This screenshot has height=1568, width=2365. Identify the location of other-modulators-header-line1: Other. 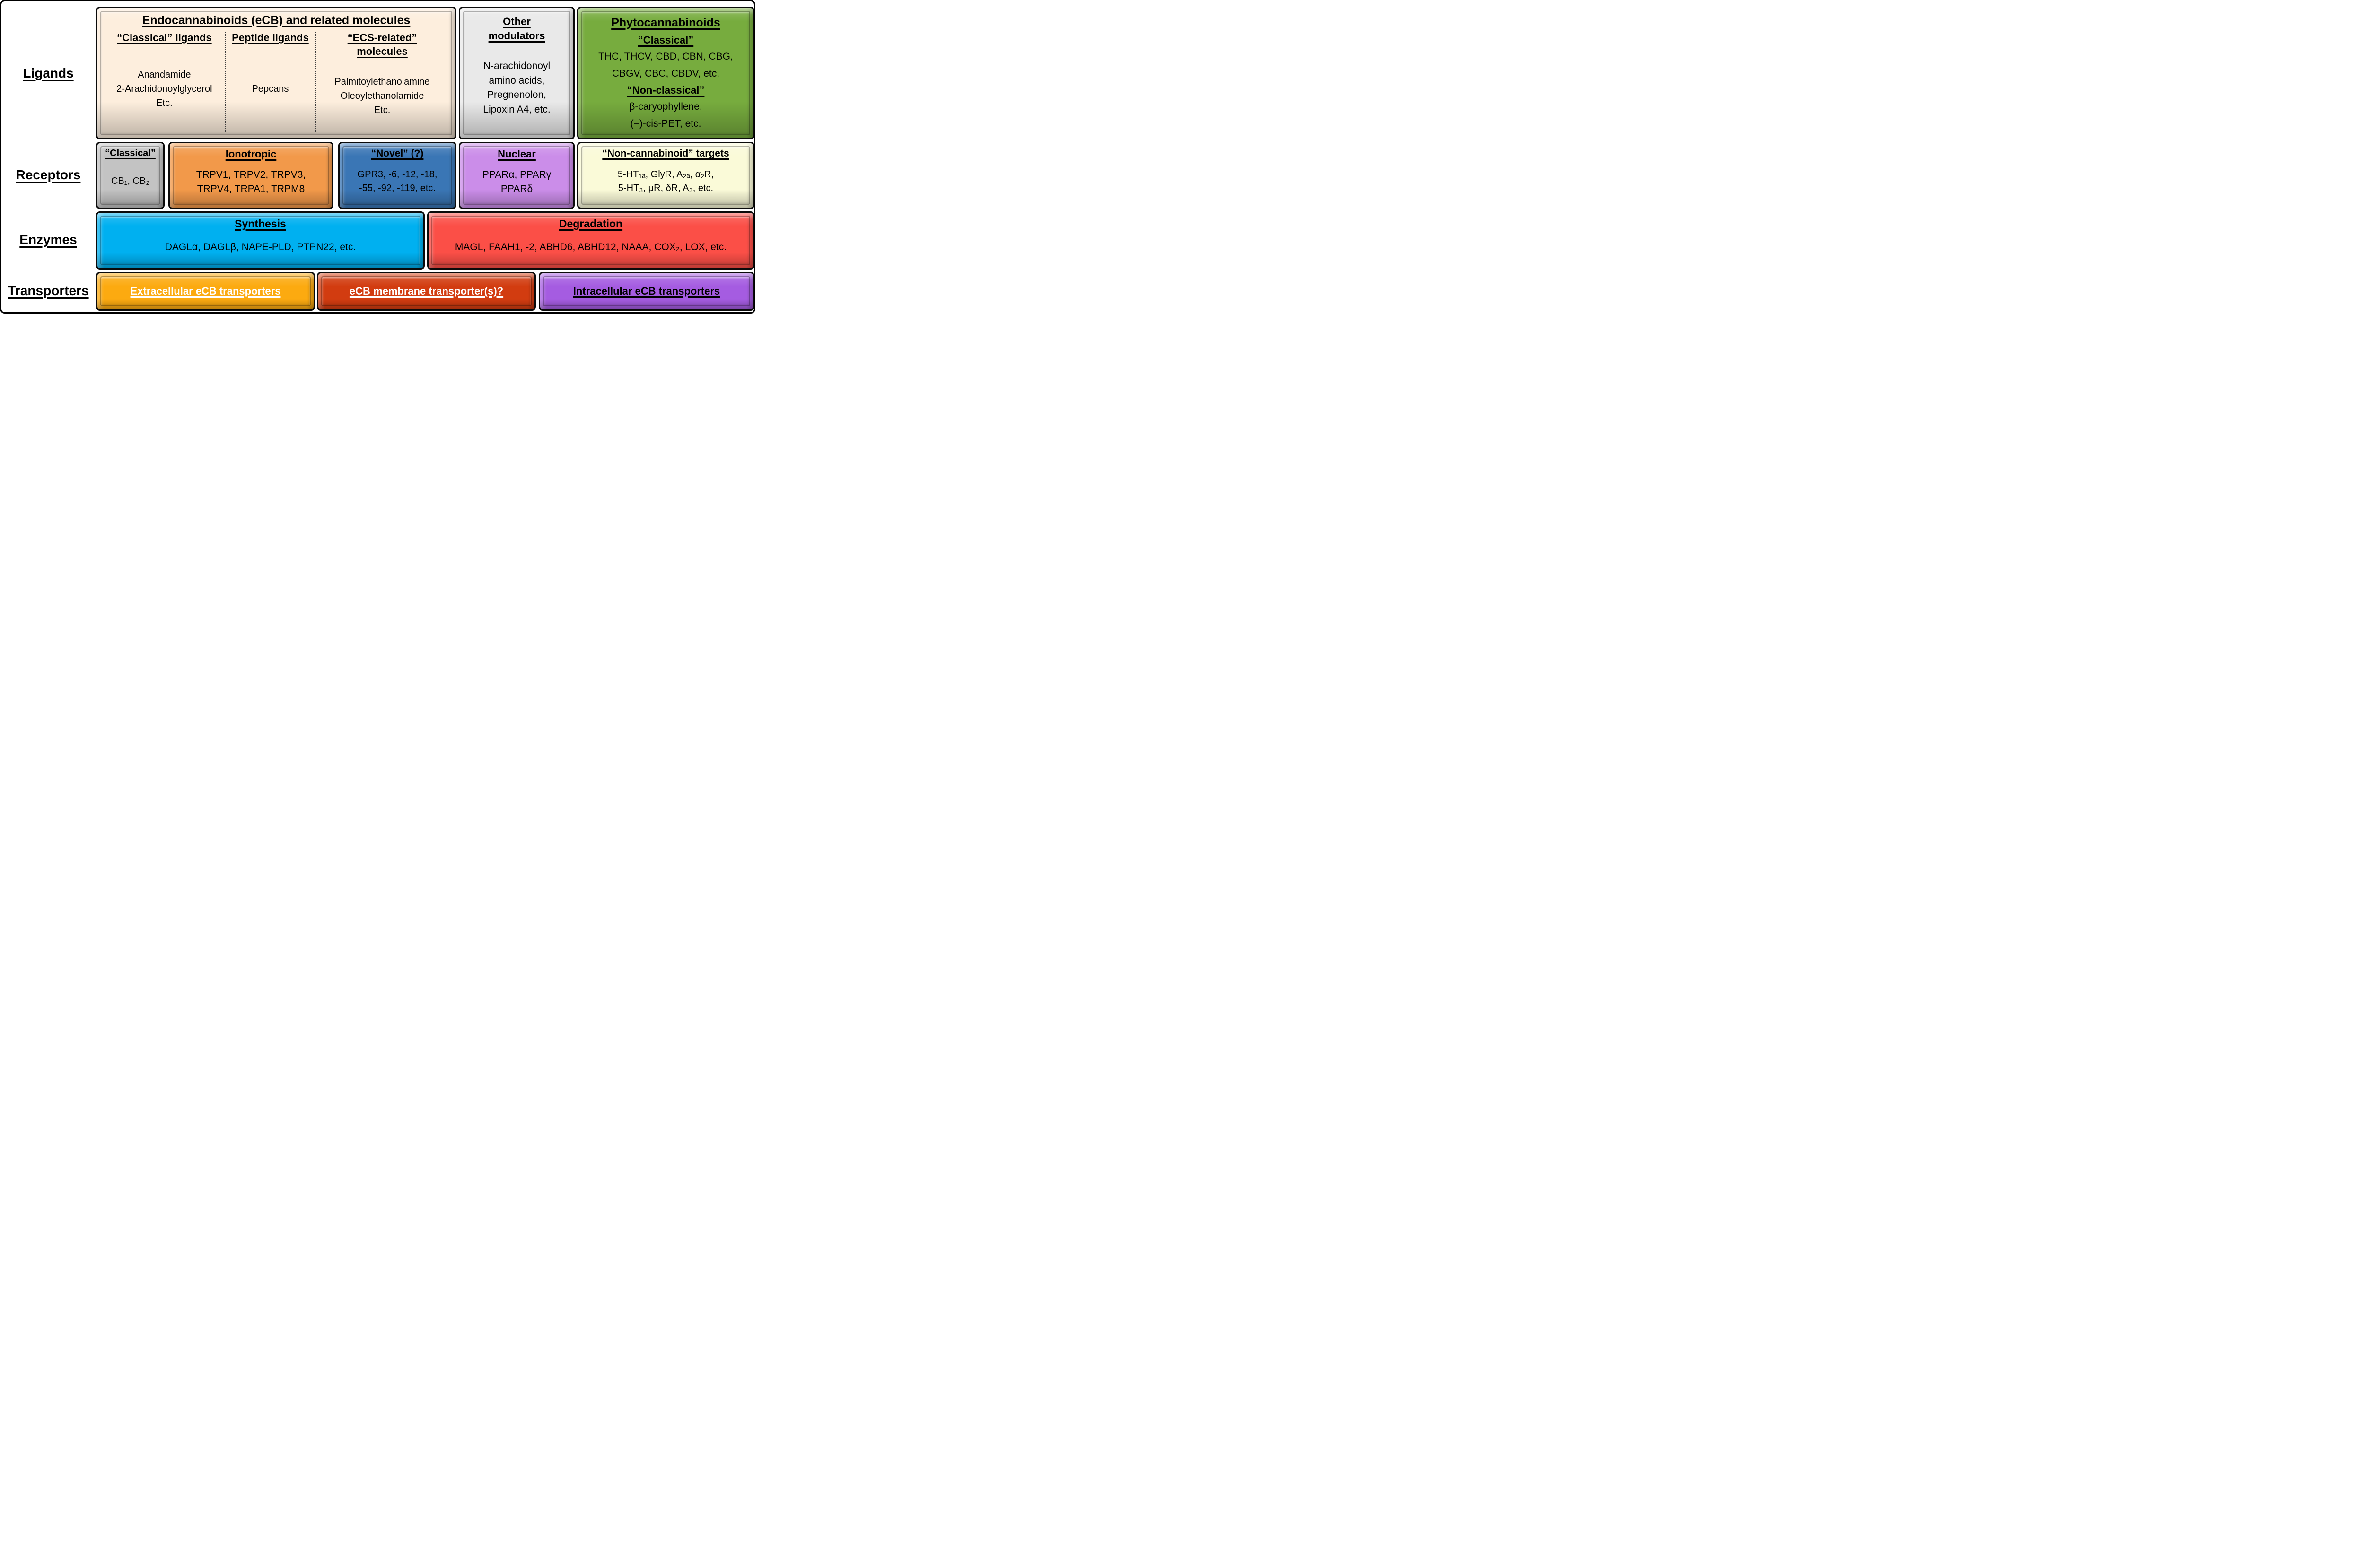
(517, 21).